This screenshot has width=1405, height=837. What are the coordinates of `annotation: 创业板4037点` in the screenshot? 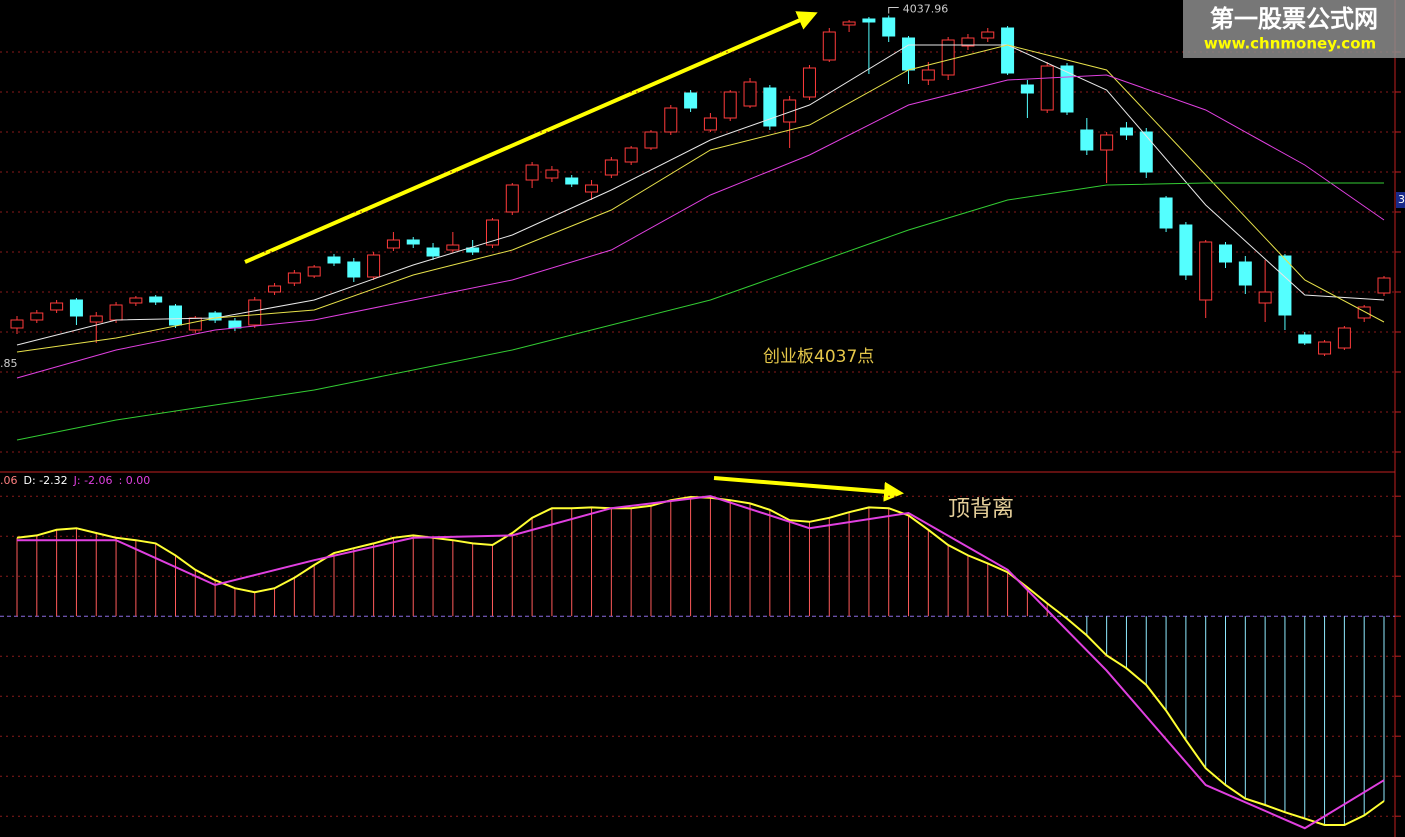 It's located at (818, 357).